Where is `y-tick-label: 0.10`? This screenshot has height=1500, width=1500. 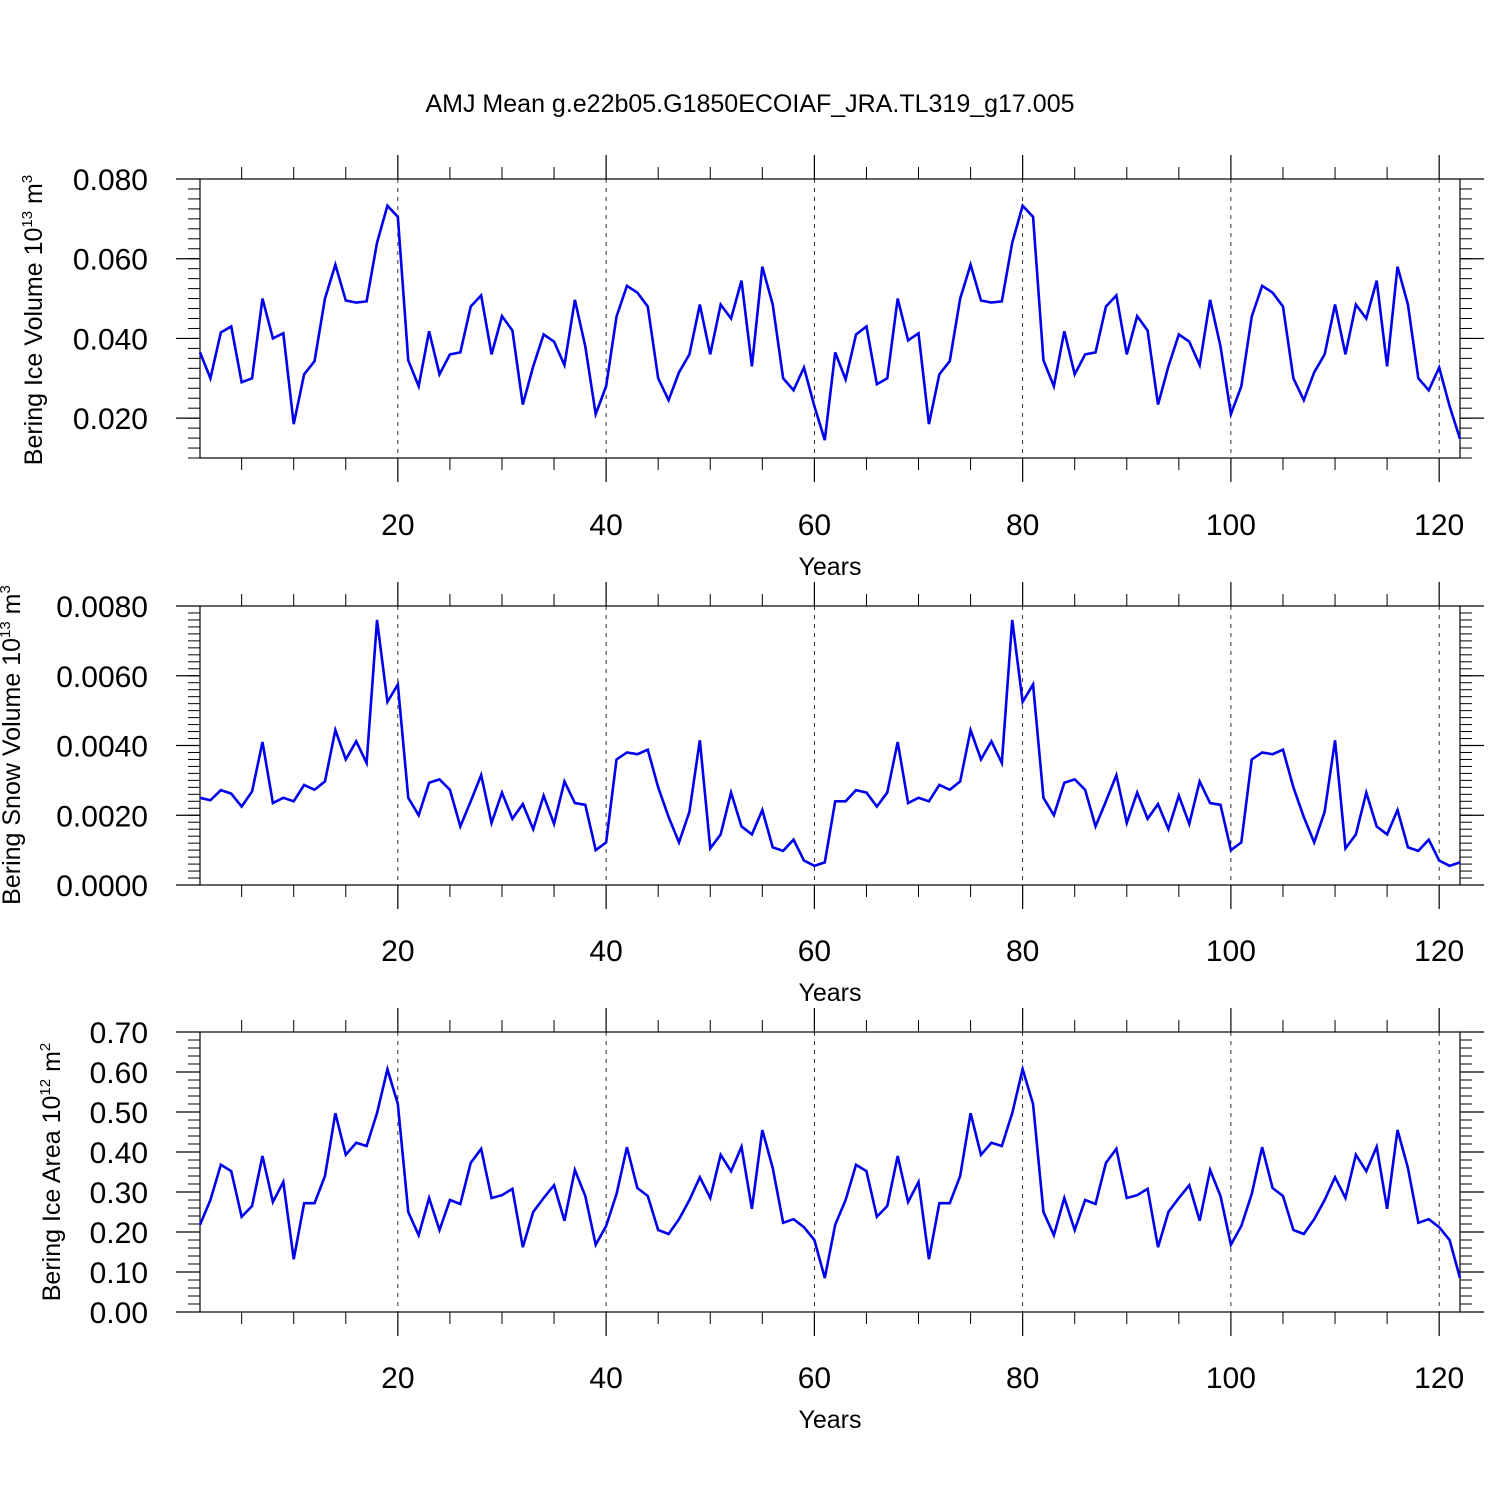
y-tick-label: 0.10 is located at coordinates (119, 1273).